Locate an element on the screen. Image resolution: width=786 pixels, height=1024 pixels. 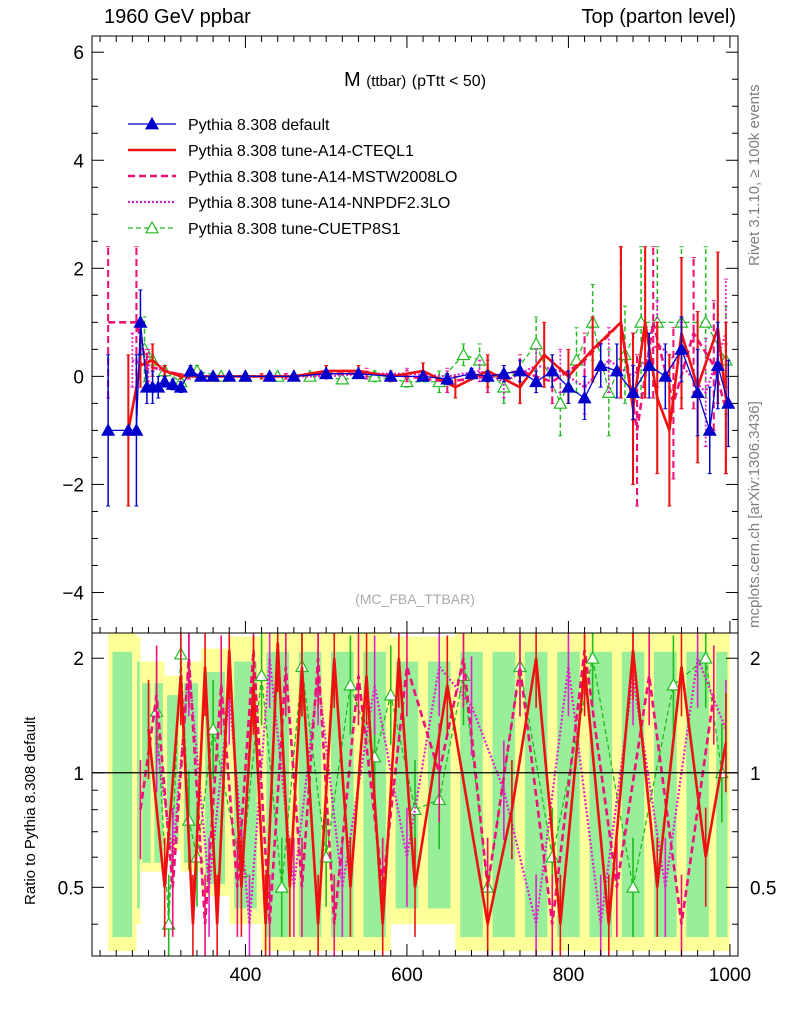
x-tick-label: 800 is located at coordinates (569, 975).